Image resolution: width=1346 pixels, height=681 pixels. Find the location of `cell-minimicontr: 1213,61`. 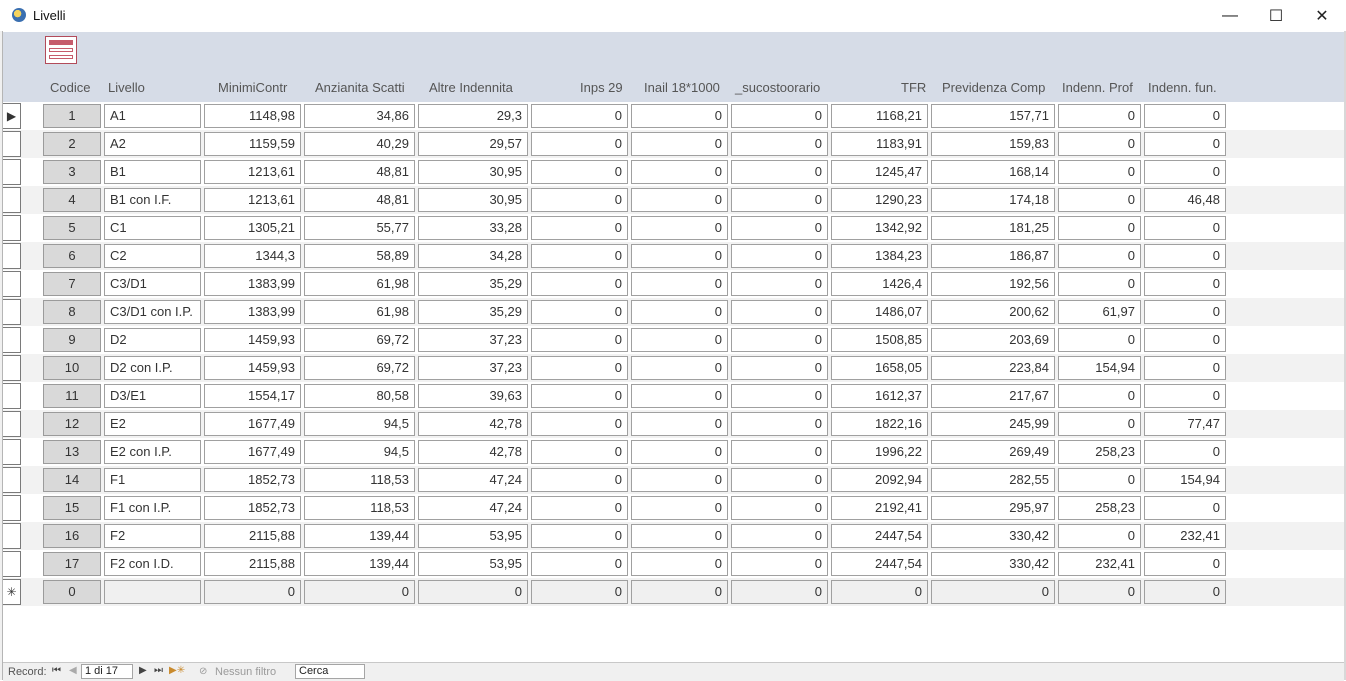

cell-minimicontr: 1213,61 is located at coordinates (252, 172).